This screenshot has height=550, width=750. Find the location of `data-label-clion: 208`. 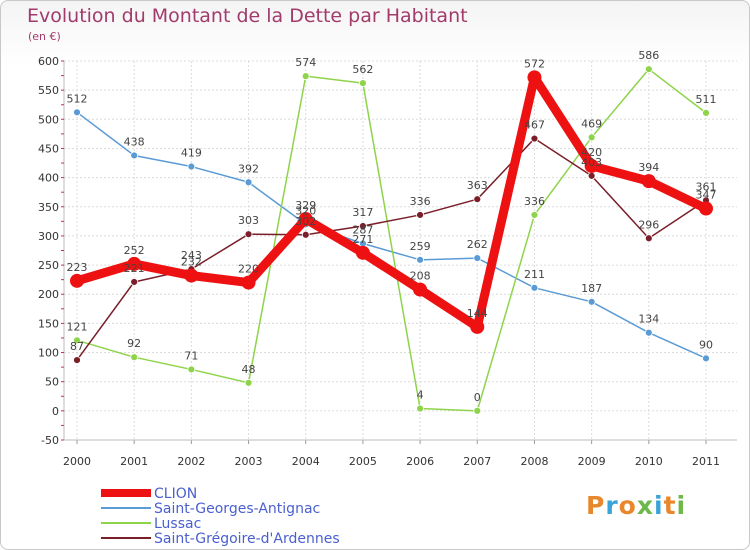

data-label-clion: 208 is located at coordinates (420, 276).